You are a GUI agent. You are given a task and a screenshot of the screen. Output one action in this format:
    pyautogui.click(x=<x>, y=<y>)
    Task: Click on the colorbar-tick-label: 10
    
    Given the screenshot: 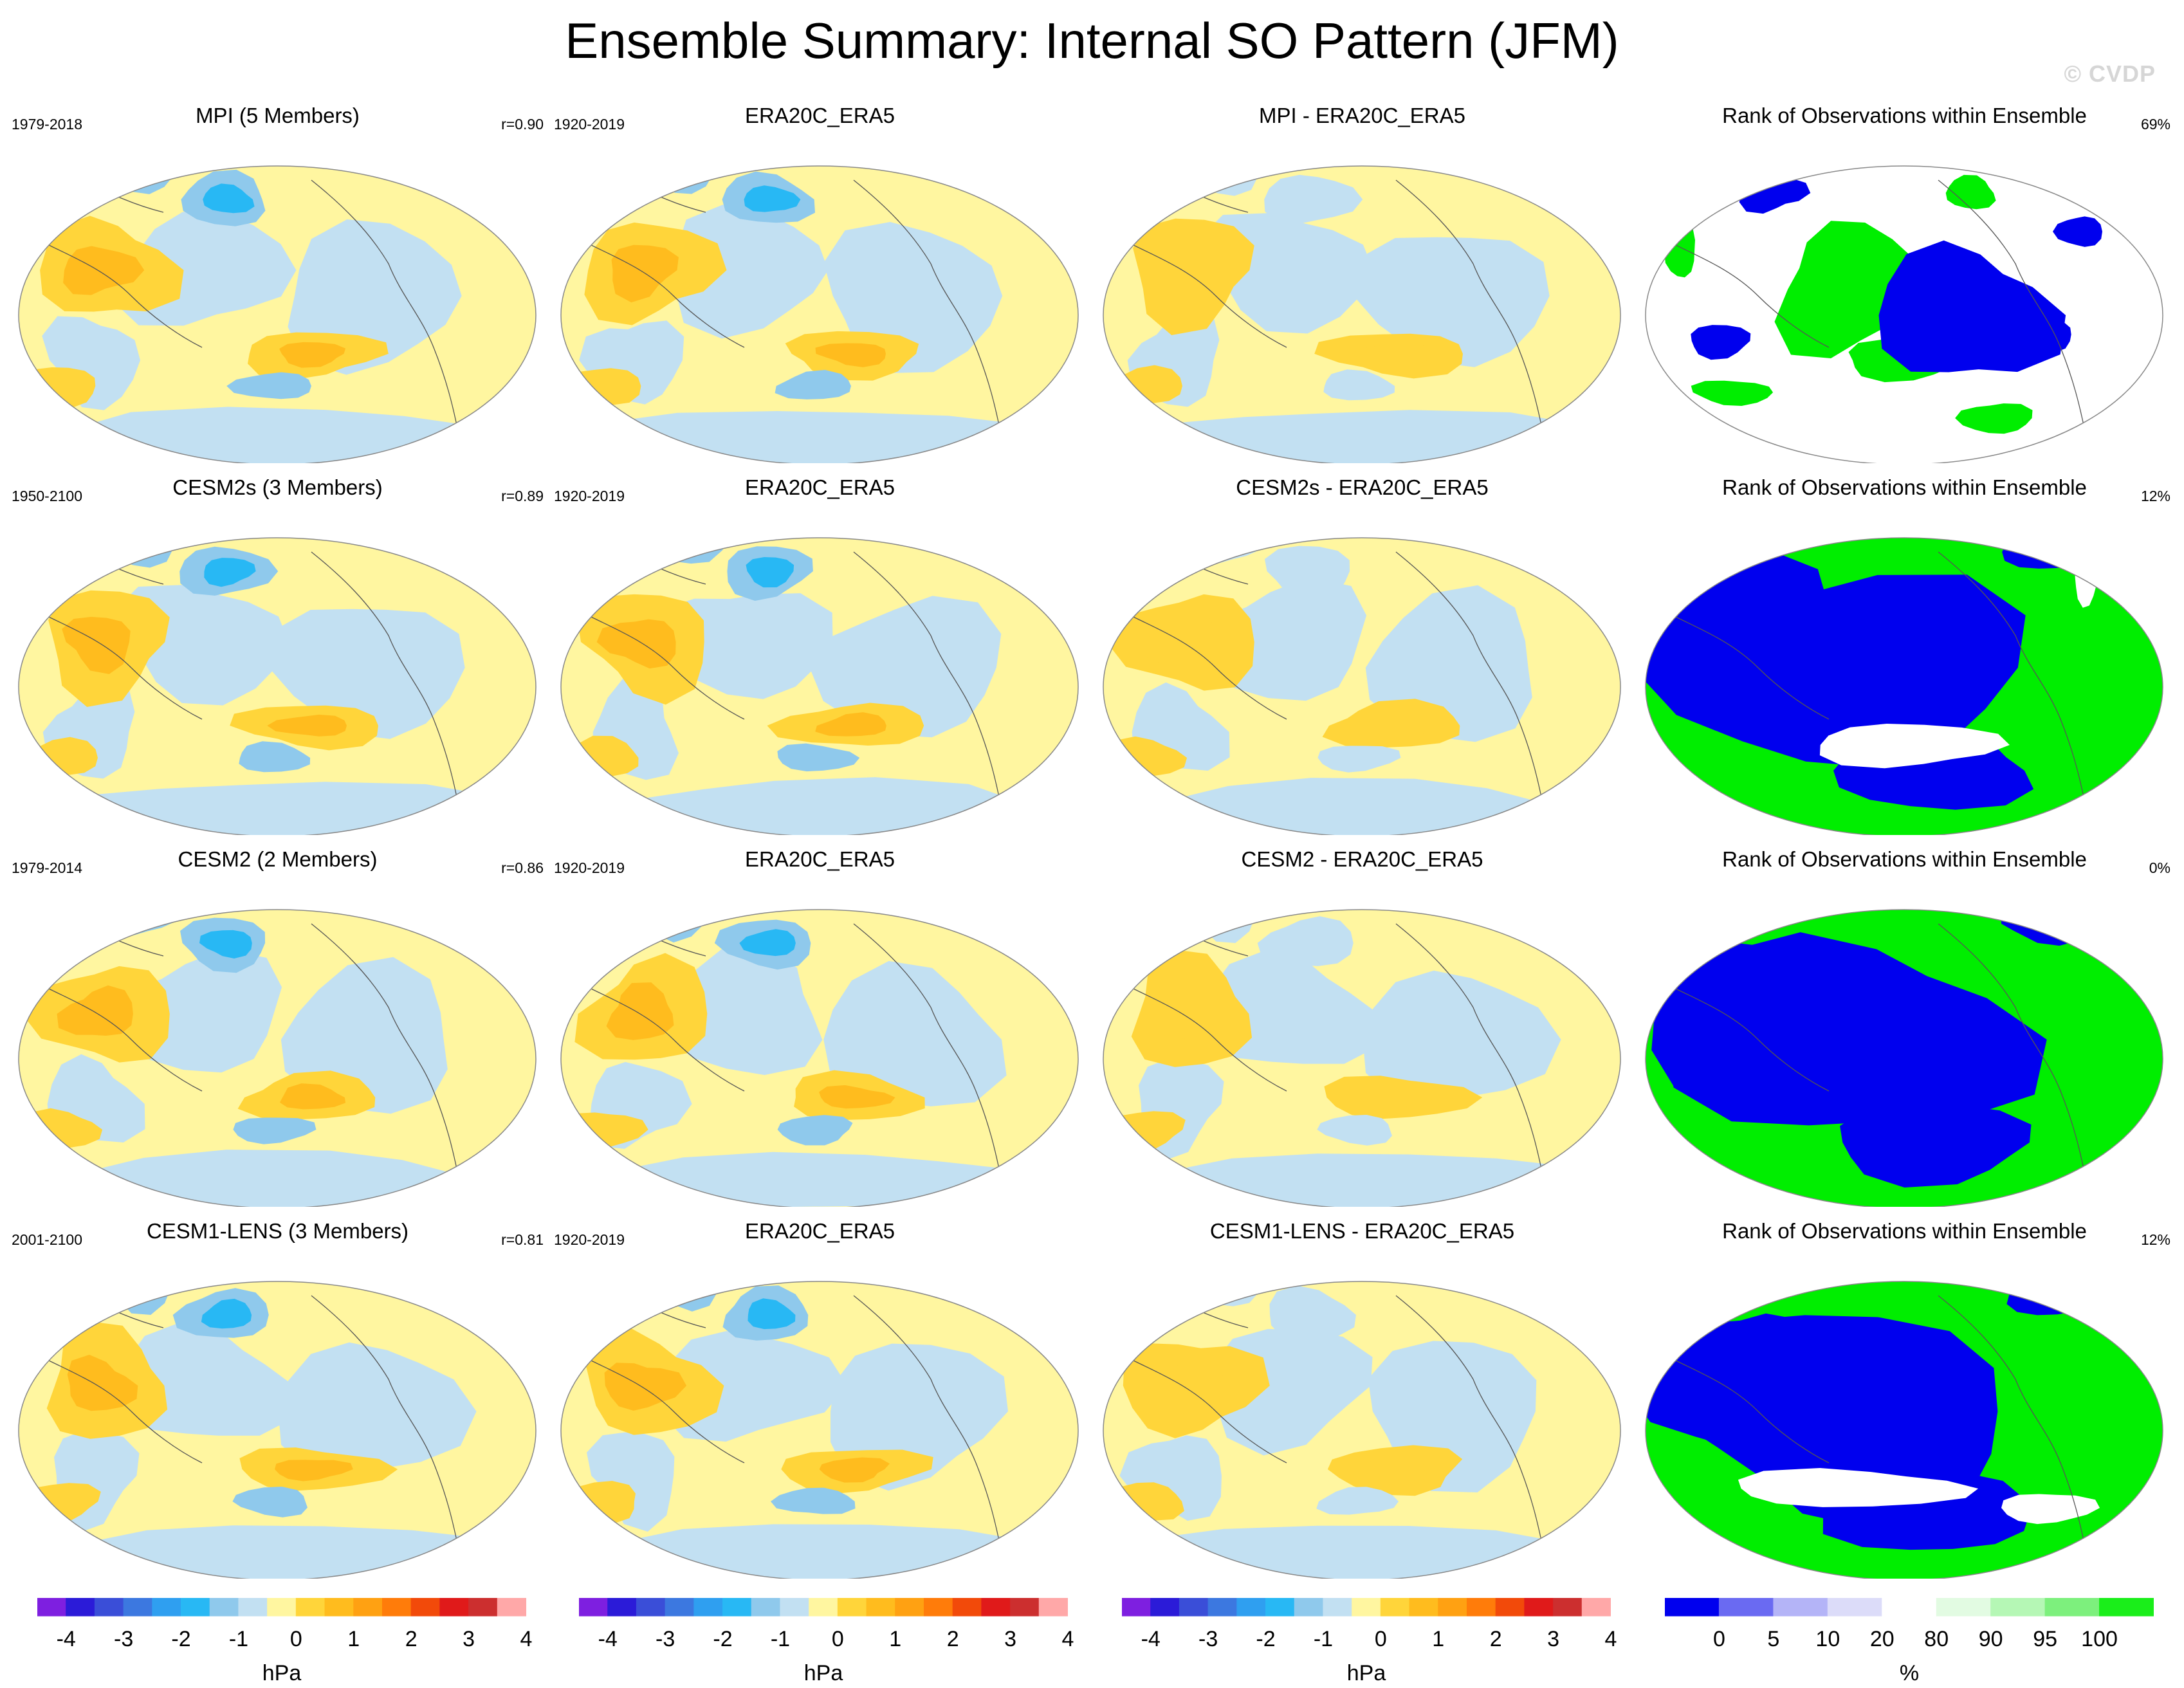 What is the action you would take?
    pyautogui.click(x=1828, y=1639)
    